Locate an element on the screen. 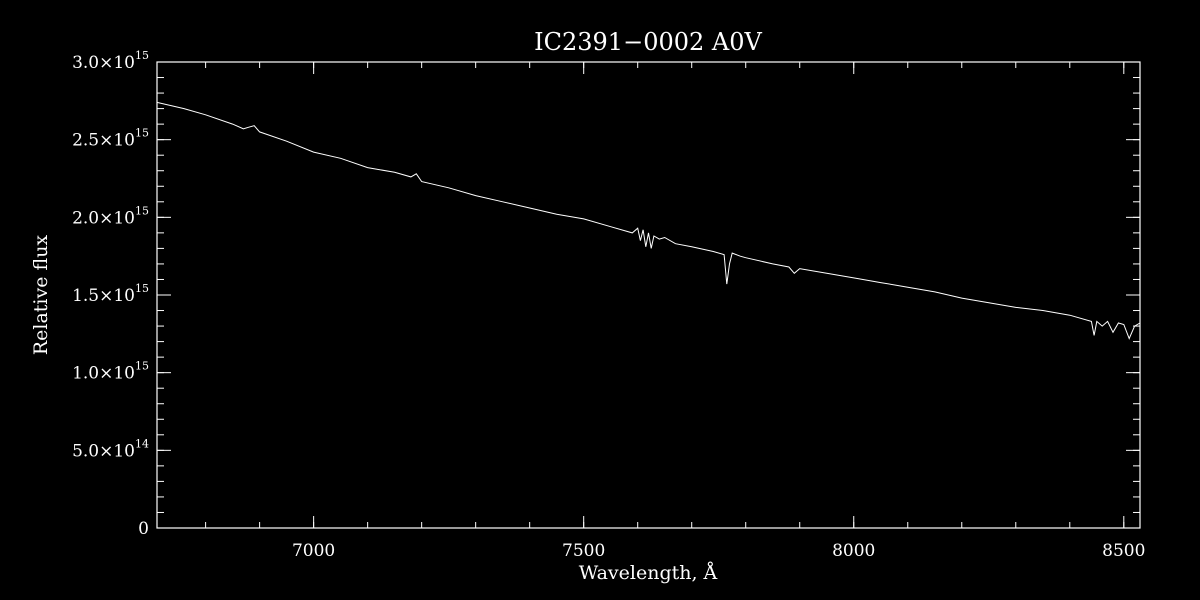 The height and width of the screenshot is (600, 1200). y-tick-label: 2.5×10¹⁵ is located at coordinates (110, 139).